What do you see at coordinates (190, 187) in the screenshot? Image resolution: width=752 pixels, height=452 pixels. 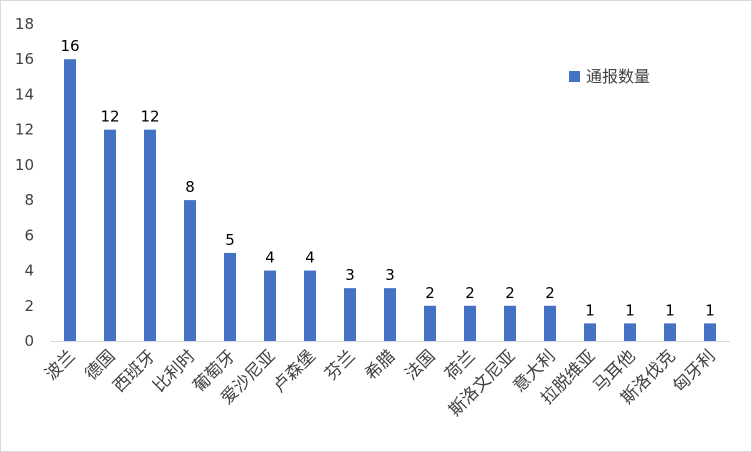 I see `data-label: 8` at bounding box center [190, 187].